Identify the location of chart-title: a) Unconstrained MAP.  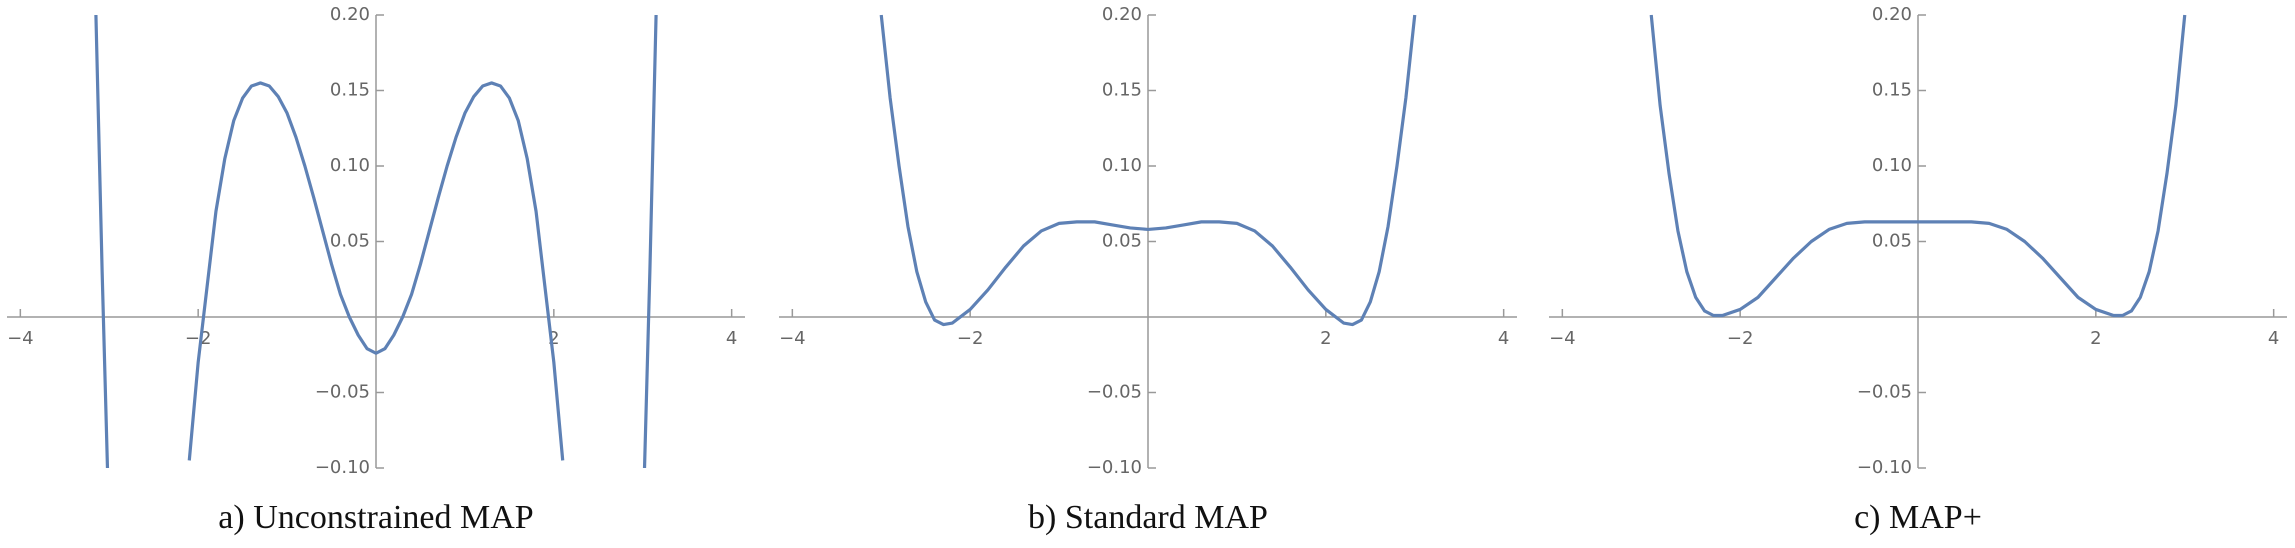
(375, 517).